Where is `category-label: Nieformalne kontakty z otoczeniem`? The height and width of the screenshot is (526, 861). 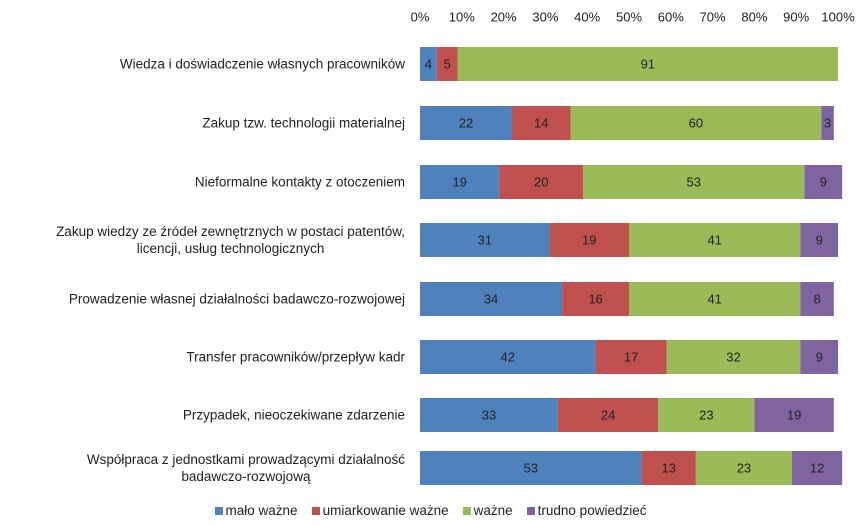 category-label: Nieformalne kontakty z otoczeniem is located at coordinates (299, 182).